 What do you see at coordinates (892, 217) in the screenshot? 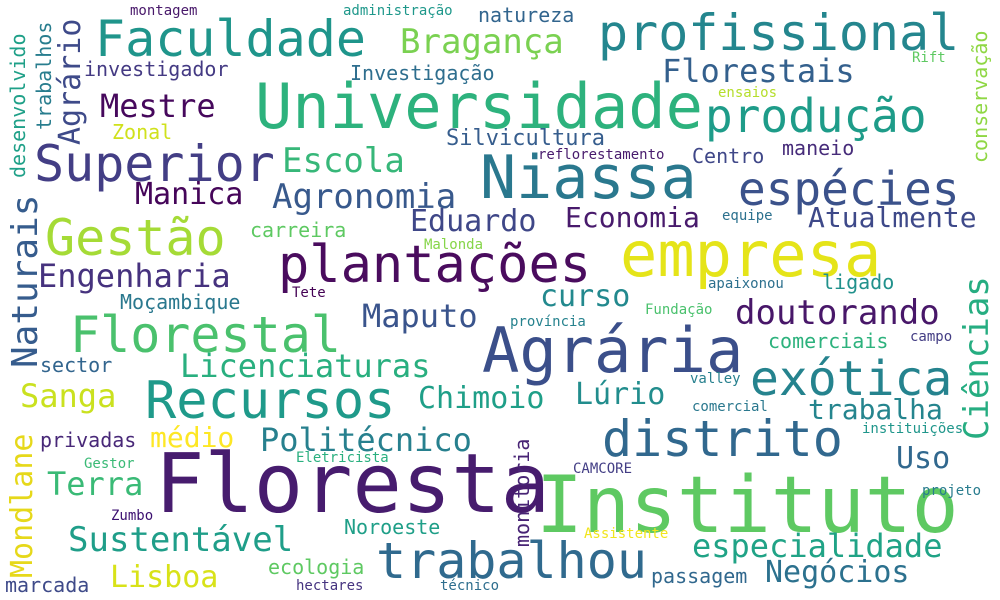
I see `word-atualmente: Atualmente` at bounding box center [892, 217].